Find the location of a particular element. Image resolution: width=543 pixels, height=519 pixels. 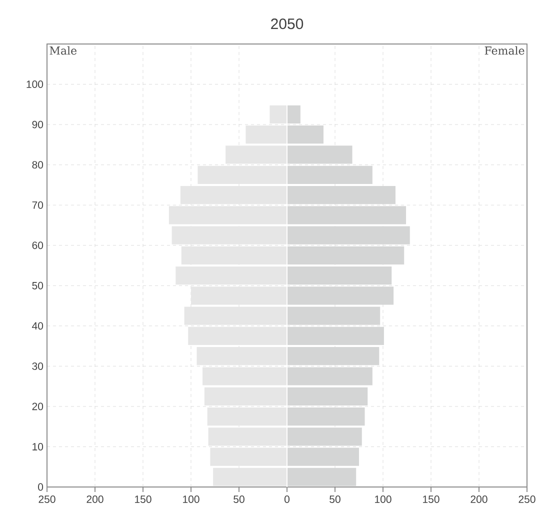

y-tick-label: 100 is located at coordinates (35, 84).